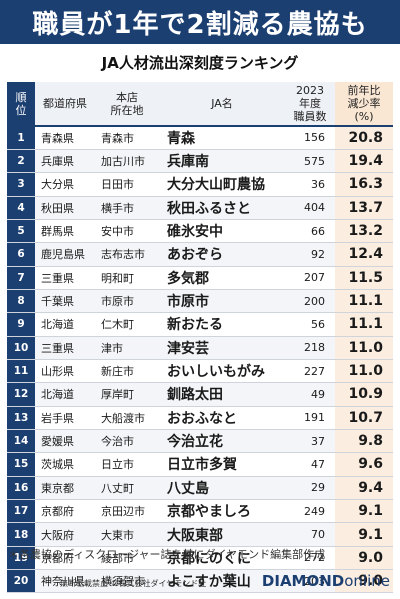 Image resolution: width=400 pixels, height=599 pixels. I want to click on header-city-line2: 所在地, so click(127, 110).